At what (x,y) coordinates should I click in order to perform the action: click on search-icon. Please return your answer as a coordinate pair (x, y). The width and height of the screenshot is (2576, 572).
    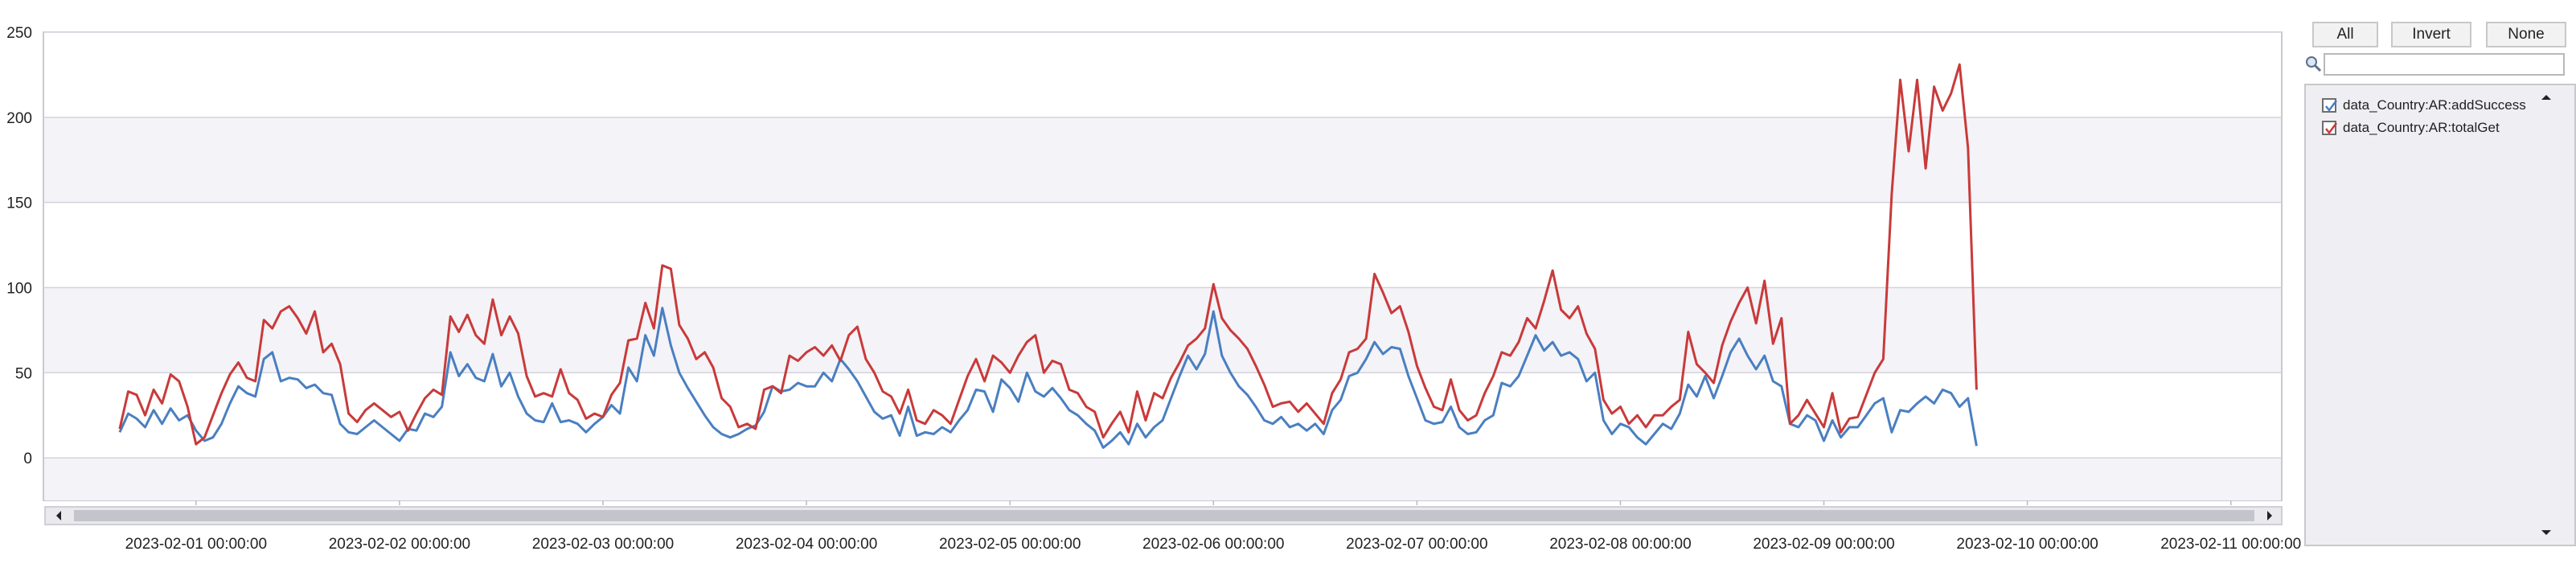
    Looking at the image, I should click on (2314, 64).